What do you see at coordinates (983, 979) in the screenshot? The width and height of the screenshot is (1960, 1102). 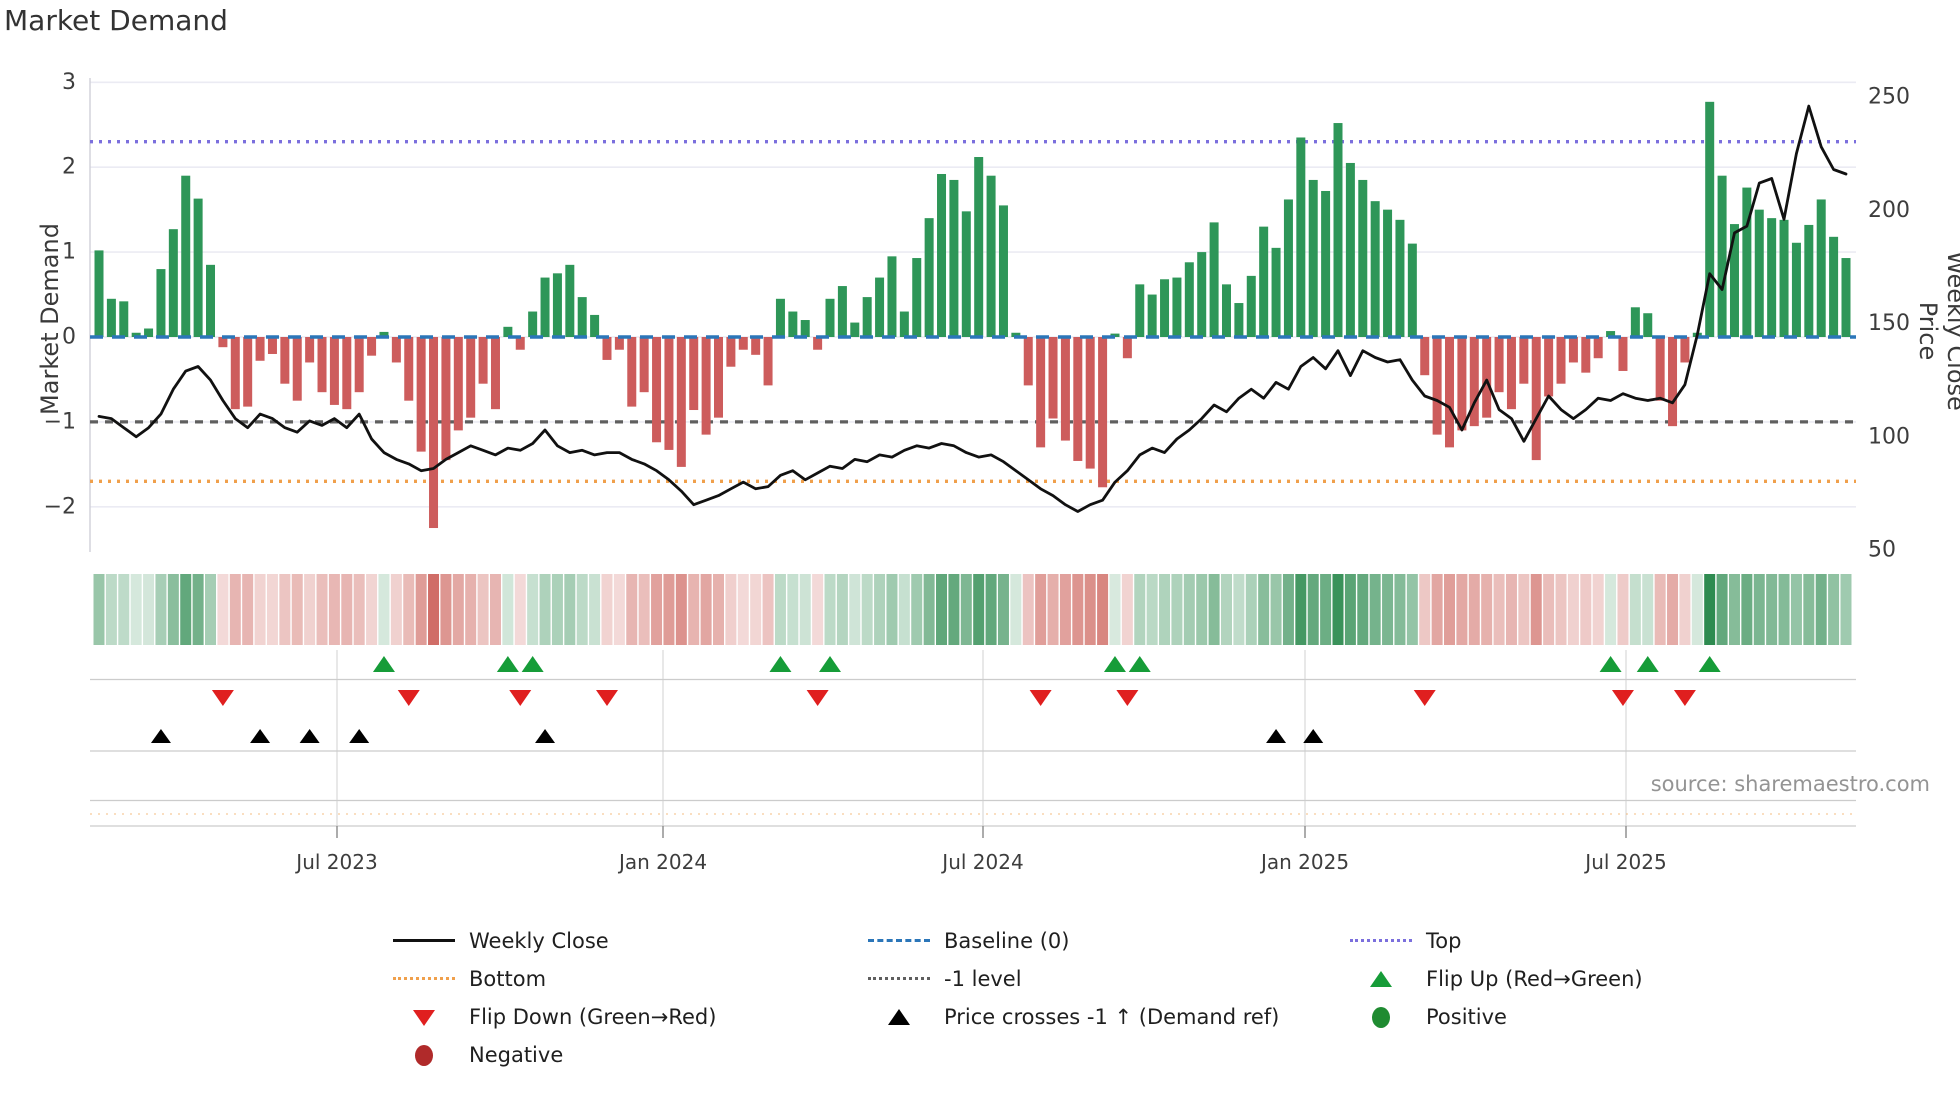 I see `legend-label: -1 level` at bounding box center [983, 979].